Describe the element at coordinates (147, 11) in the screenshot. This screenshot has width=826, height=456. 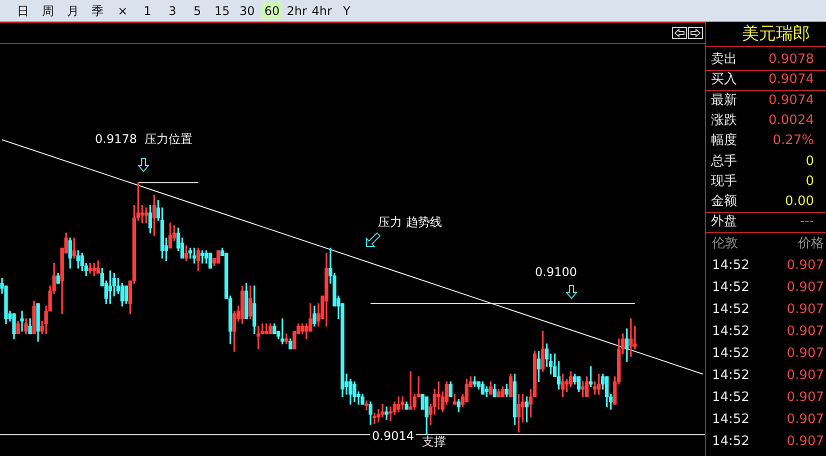
I see `category-label: 1` at that location.